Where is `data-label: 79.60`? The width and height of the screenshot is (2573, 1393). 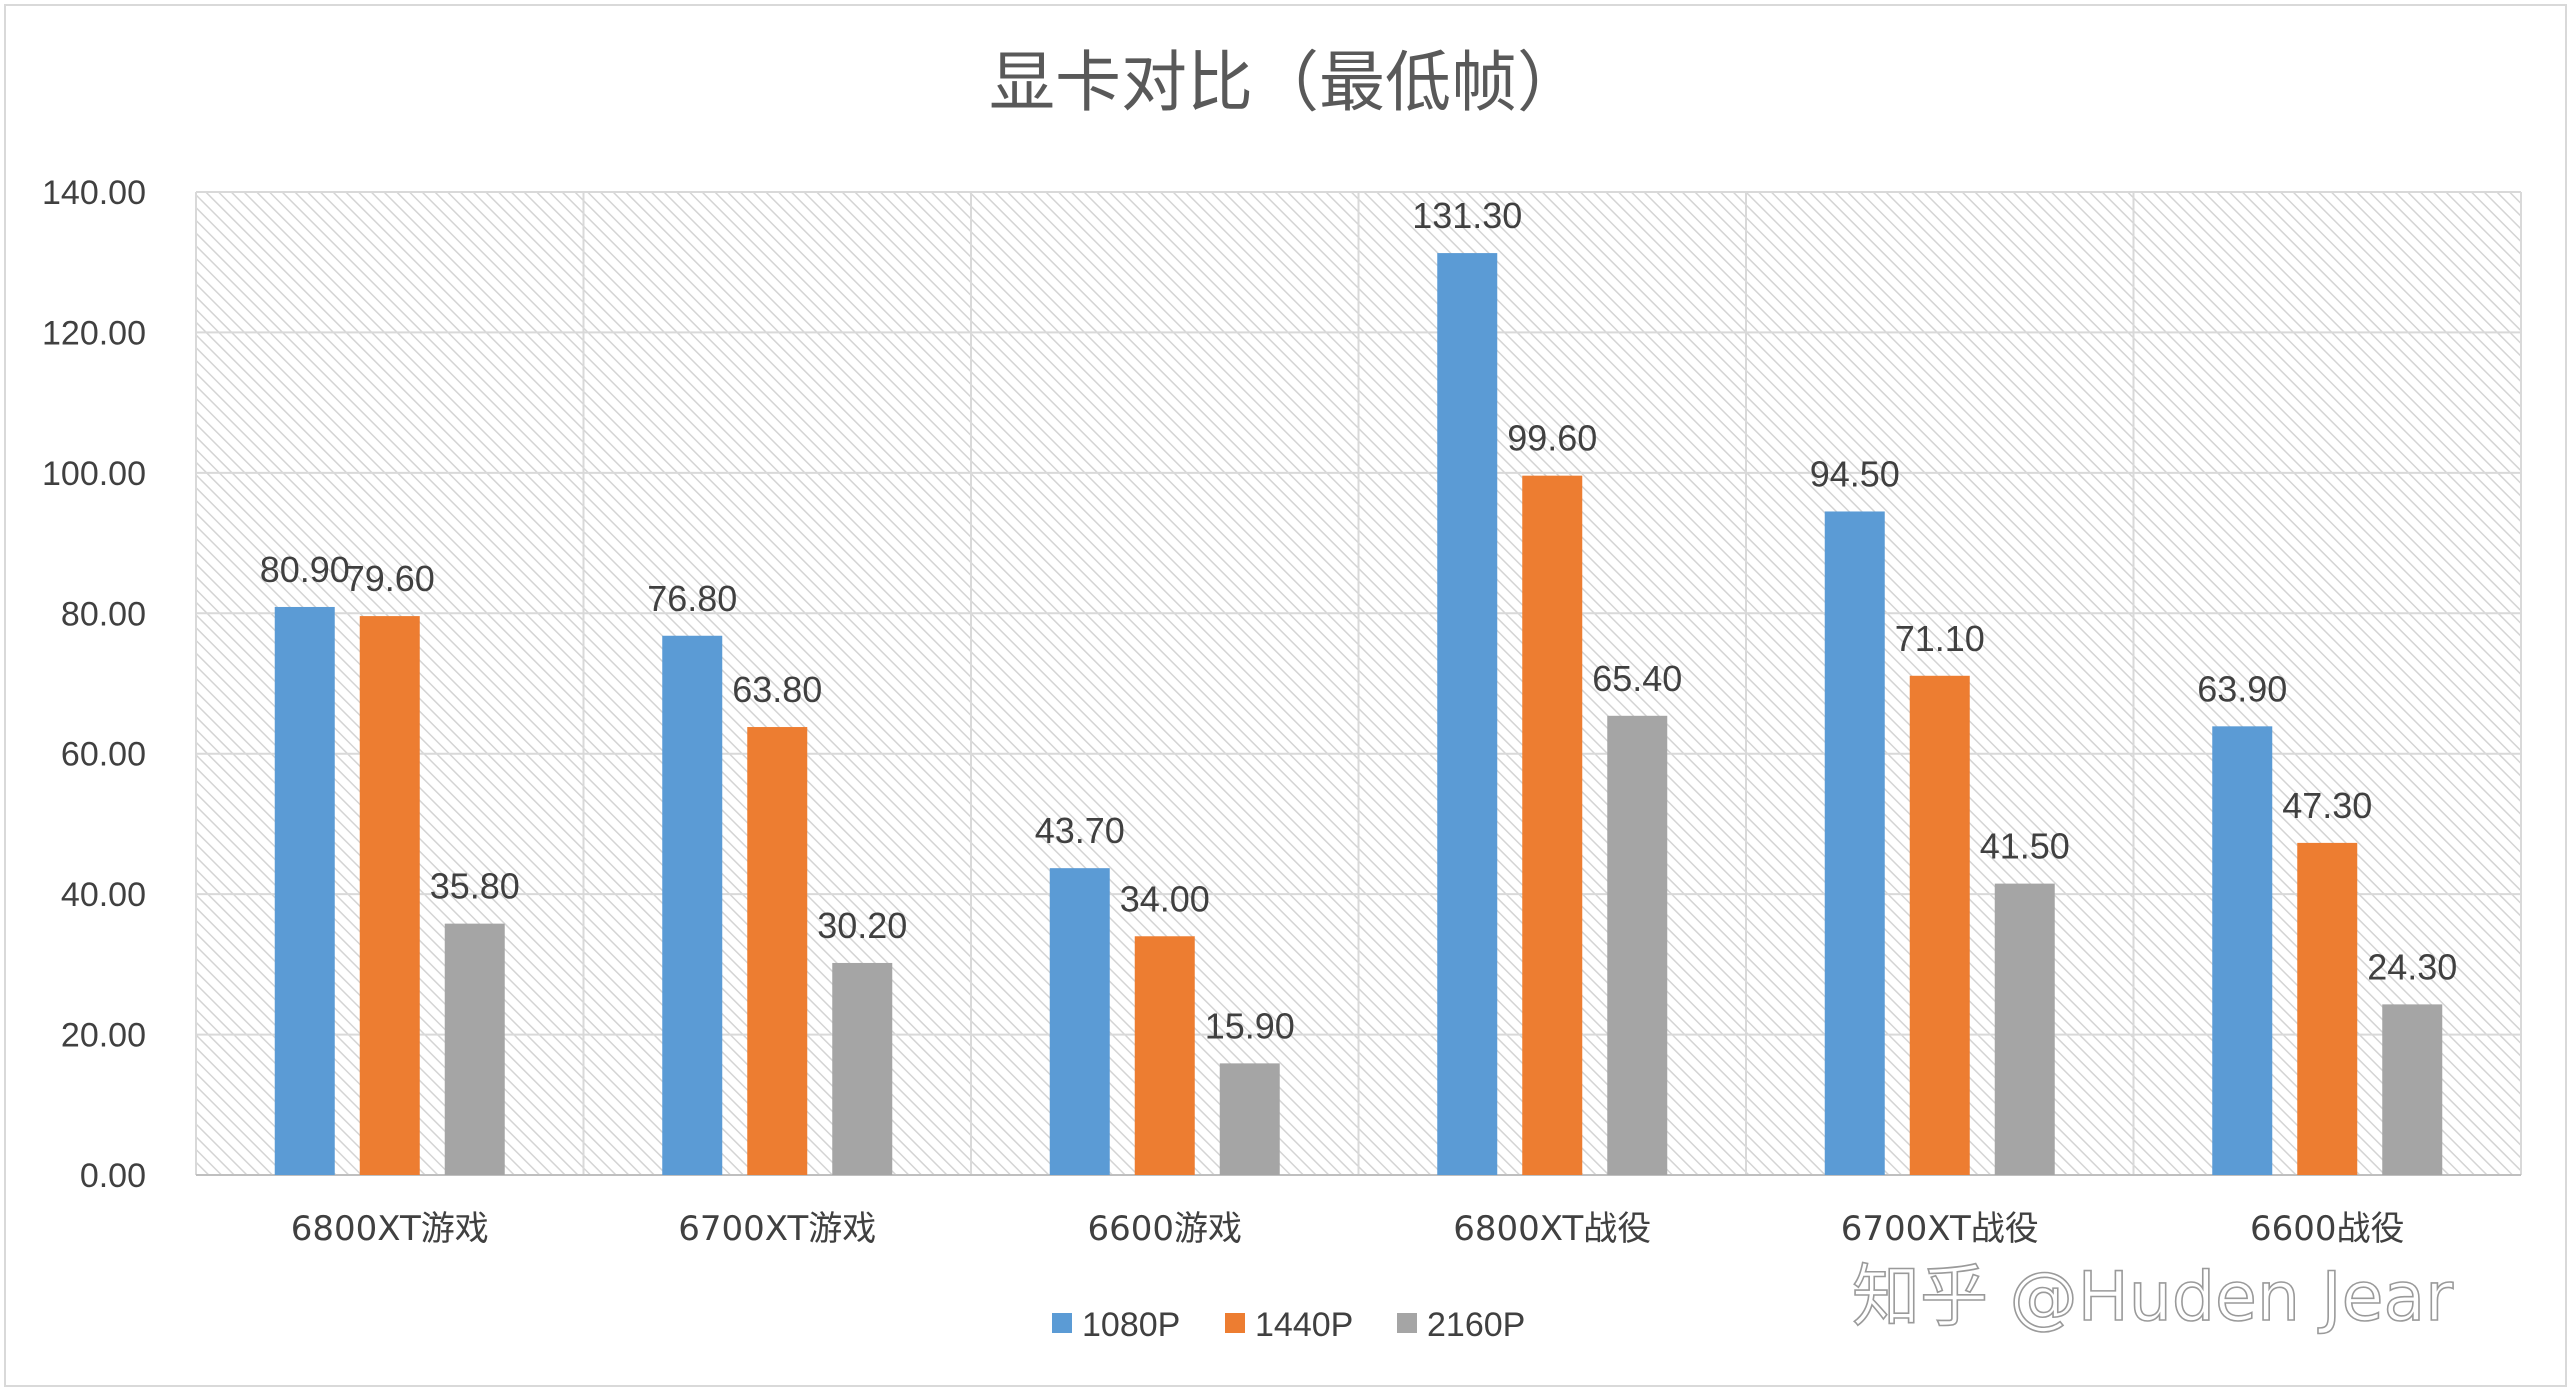 data-label: 79.60 is located at coordinates (390, 578).